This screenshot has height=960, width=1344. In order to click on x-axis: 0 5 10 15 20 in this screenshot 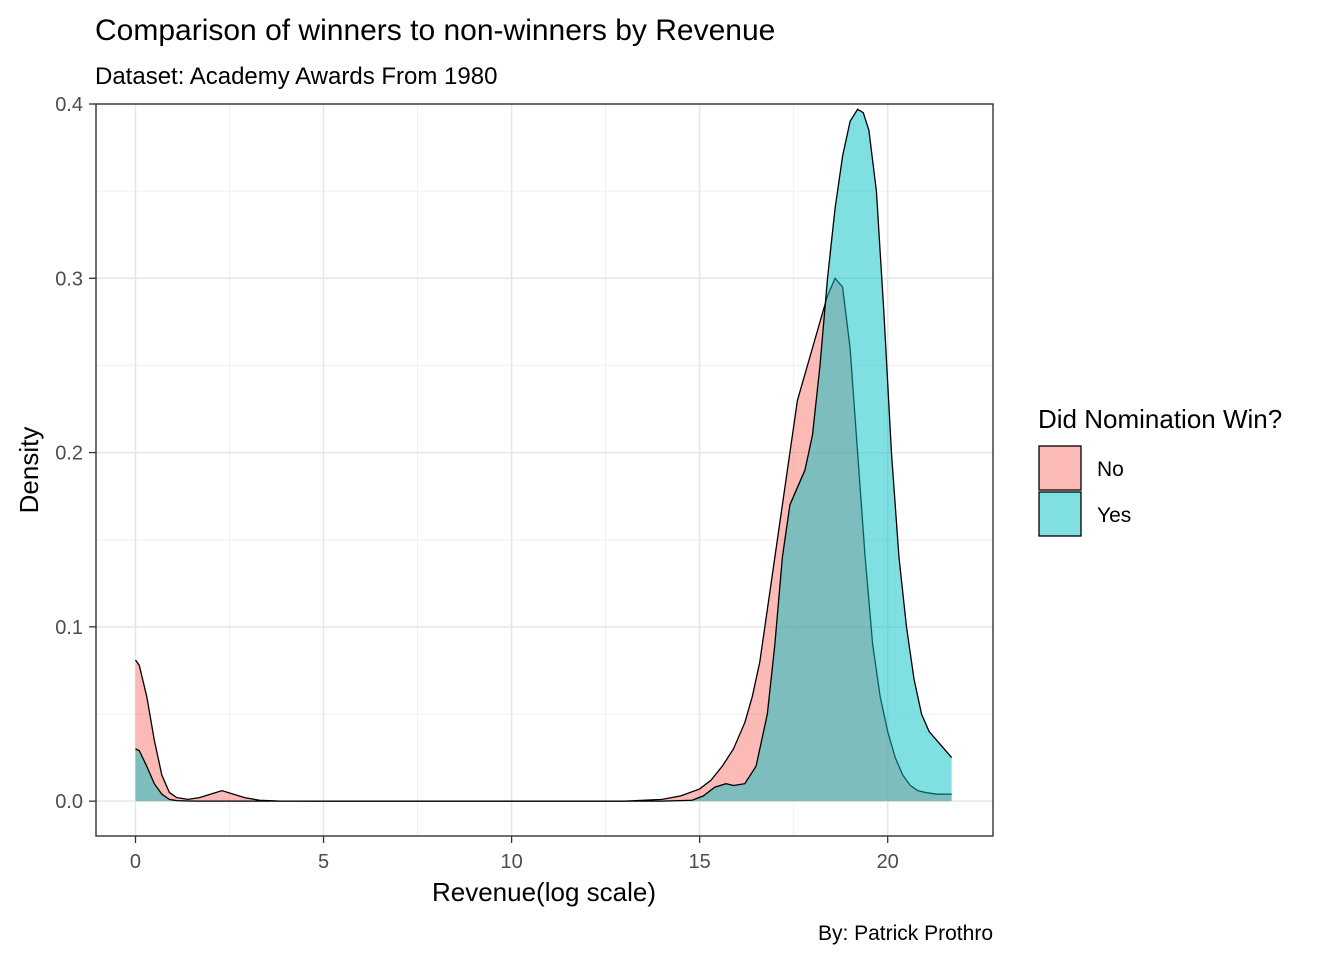, I will do `click(514, 854)`.